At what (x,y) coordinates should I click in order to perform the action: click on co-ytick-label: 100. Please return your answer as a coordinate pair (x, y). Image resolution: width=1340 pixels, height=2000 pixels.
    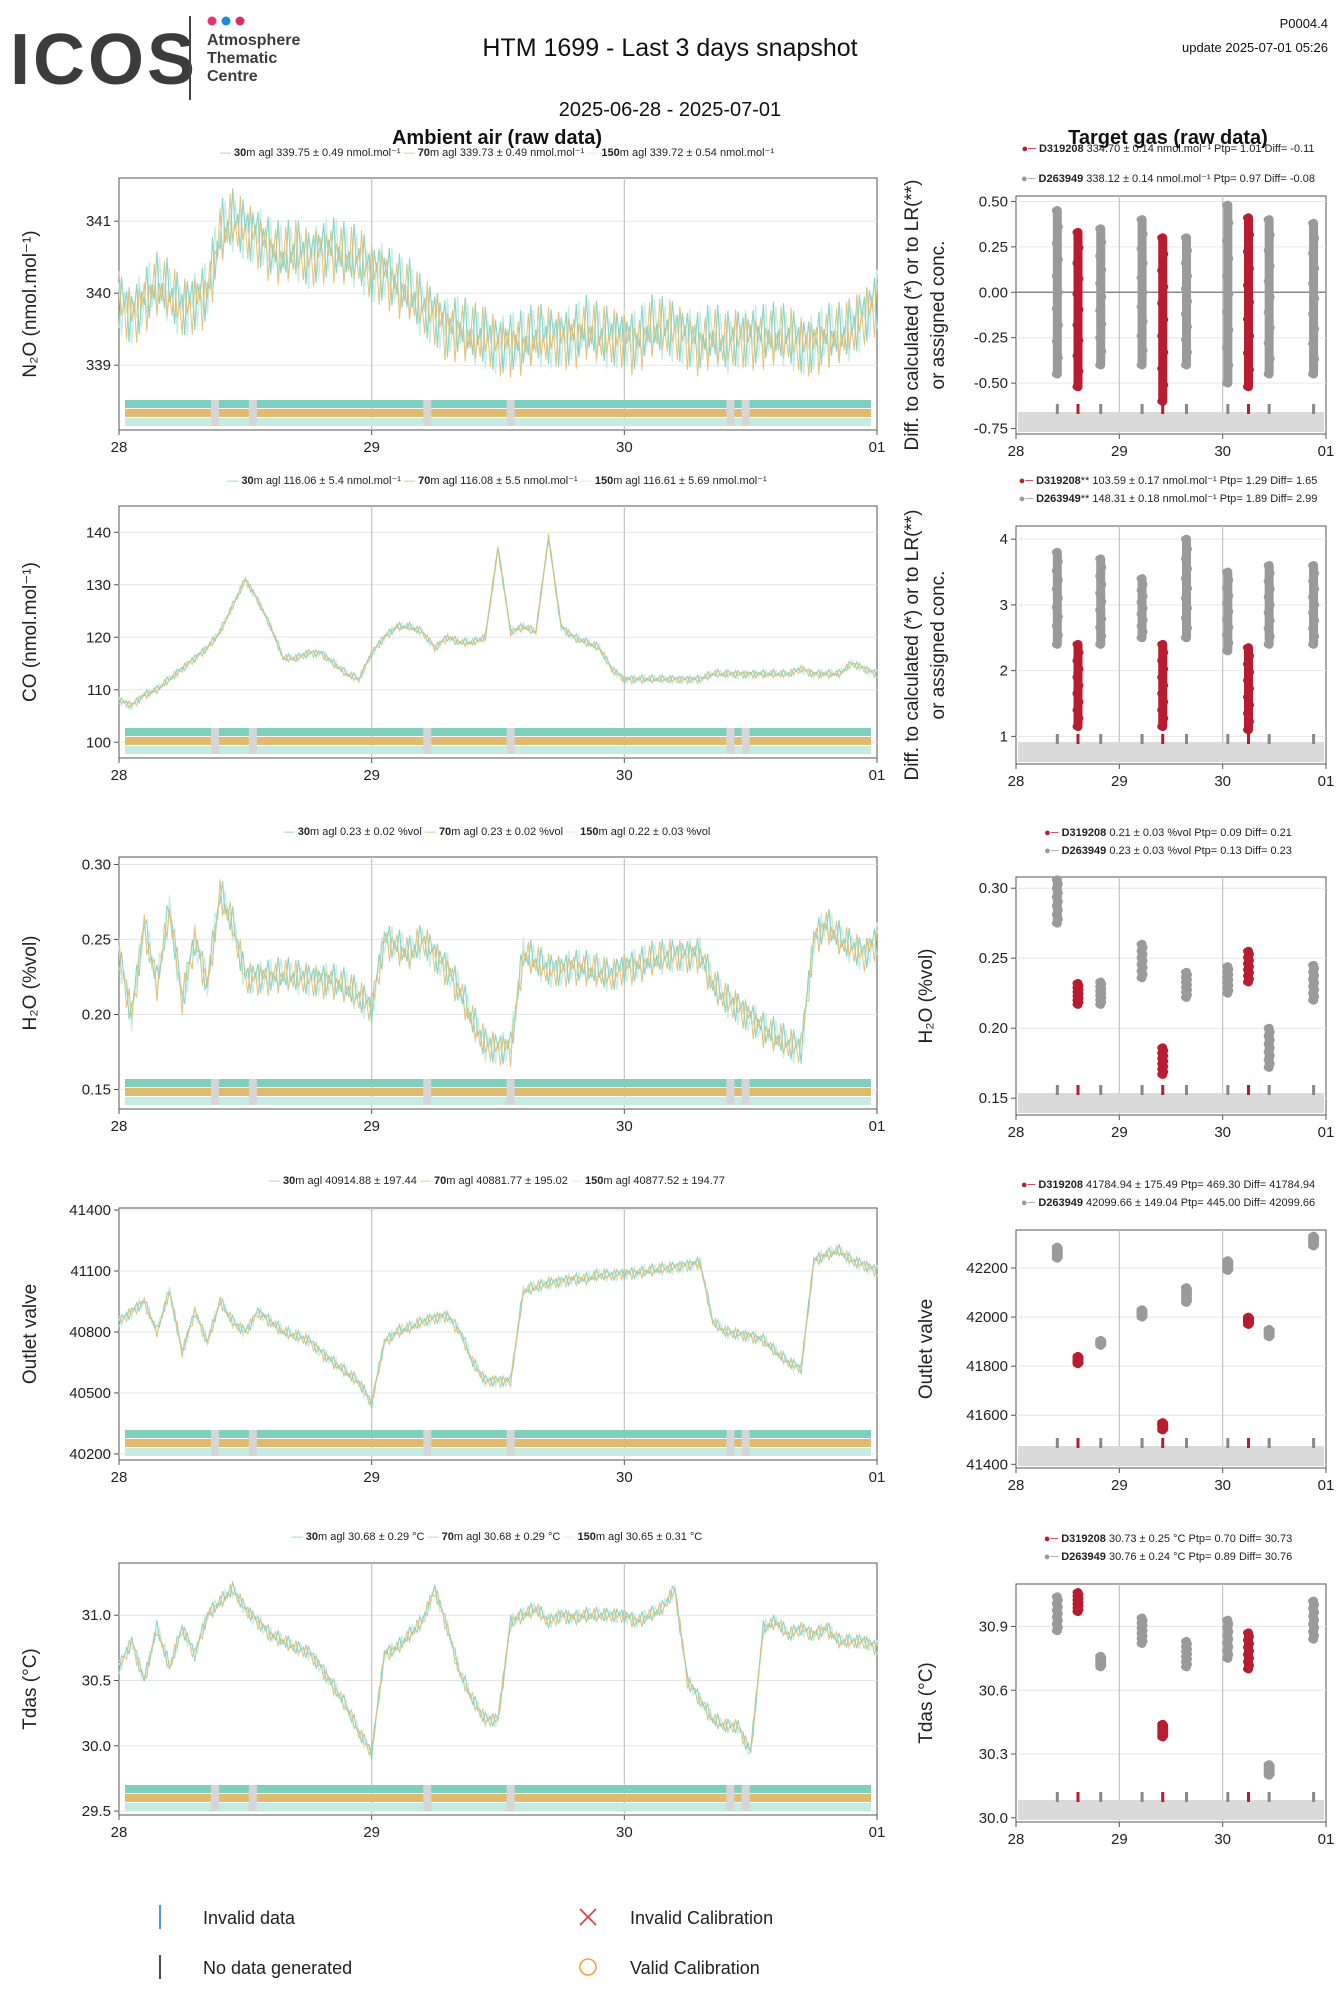
    Looking at the image, I should click on (98, 742).